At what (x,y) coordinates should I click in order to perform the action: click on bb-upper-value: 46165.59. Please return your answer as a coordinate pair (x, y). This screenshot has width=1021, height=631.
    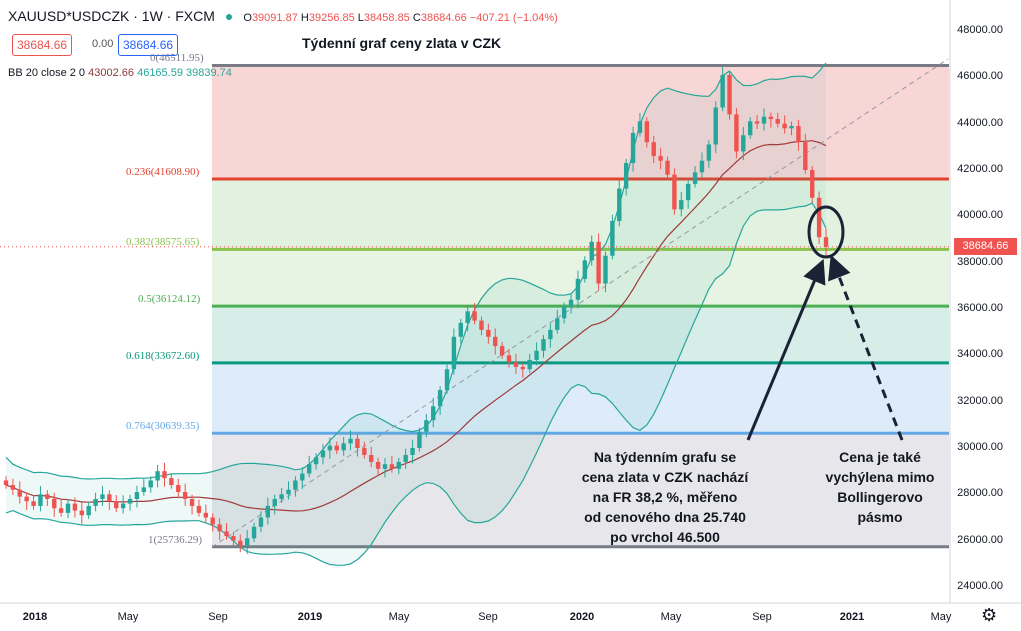
    Looking at the image, I should click on (160, 73).